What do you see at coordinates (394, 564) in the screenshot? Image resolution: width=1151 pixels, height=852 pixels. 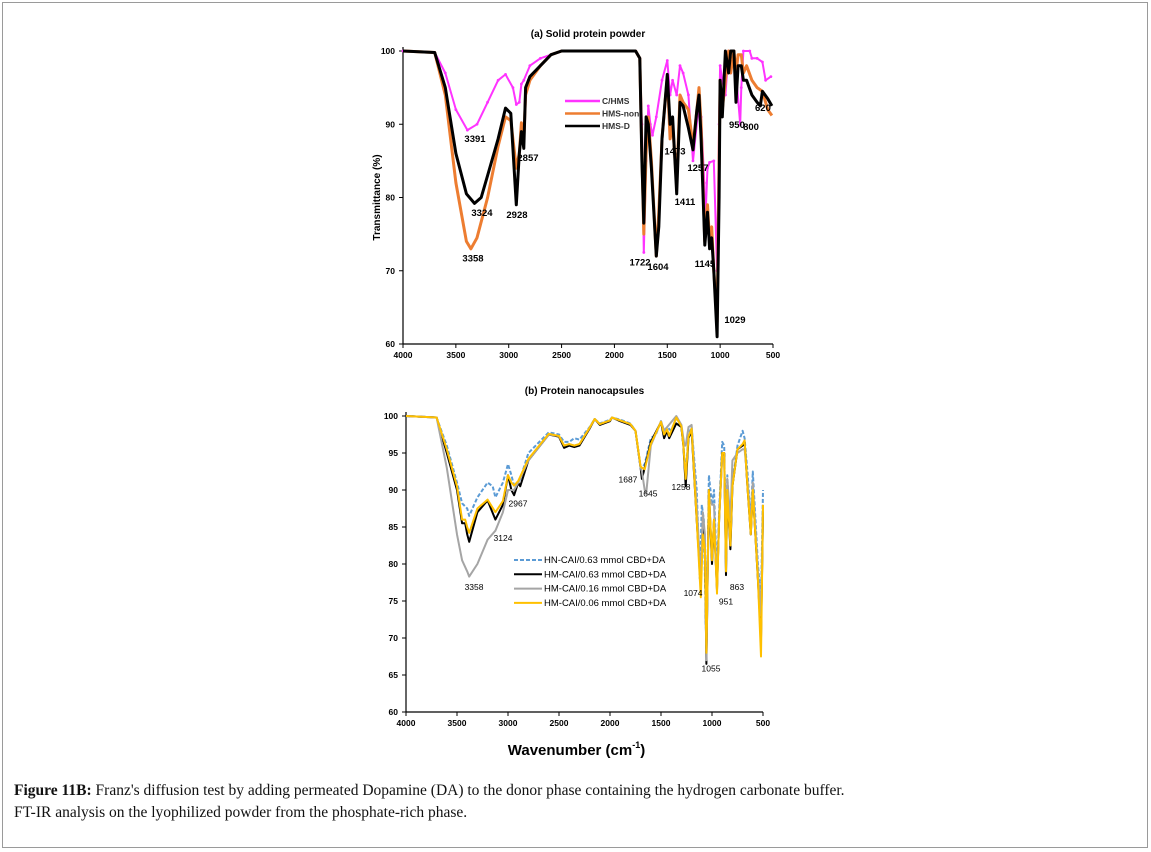 I see `y-tick-label: 80` at bounding box center [394, 564].